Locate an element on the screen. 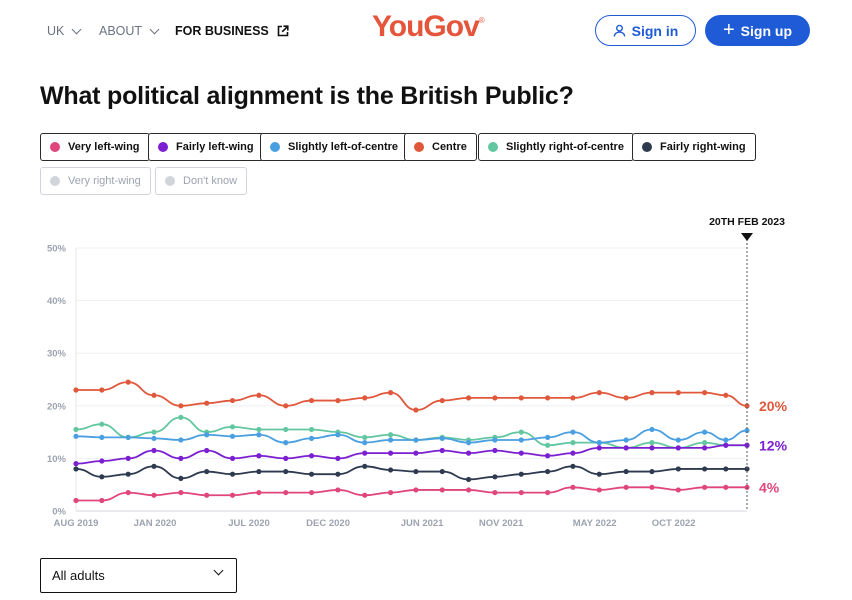  audience-select-value: All adults is located at coordinates (78, 575).